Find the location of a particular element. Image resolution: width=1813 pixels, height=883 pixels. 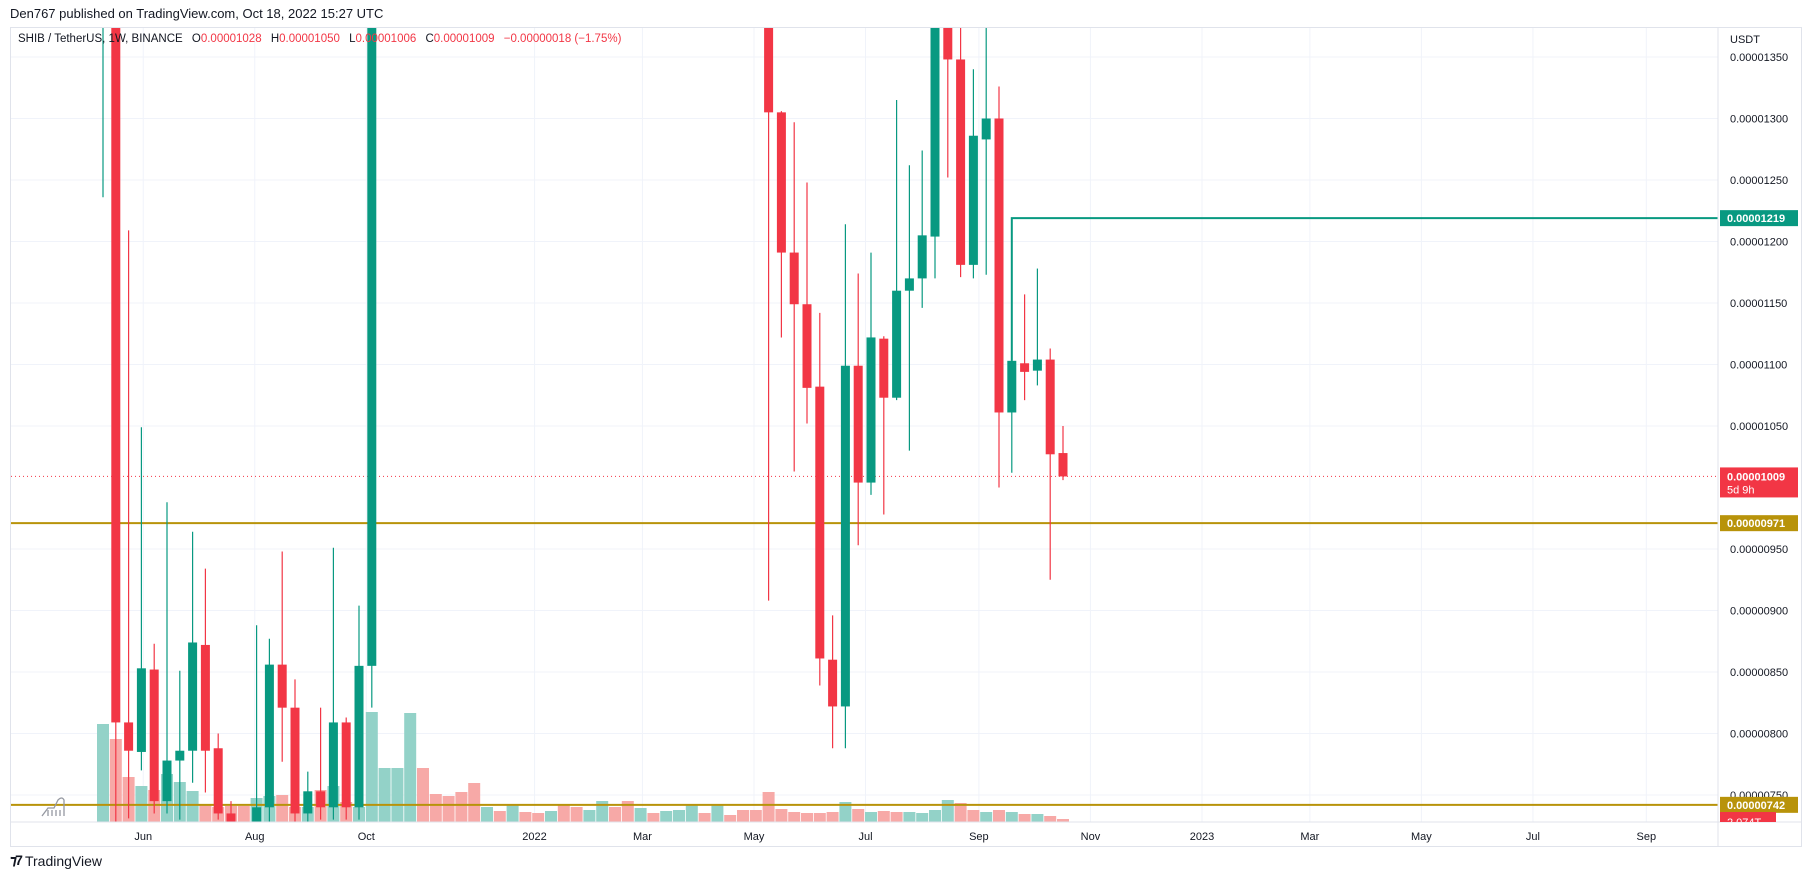

low-value: 0.00001006 is located at coordinates (386, 39).